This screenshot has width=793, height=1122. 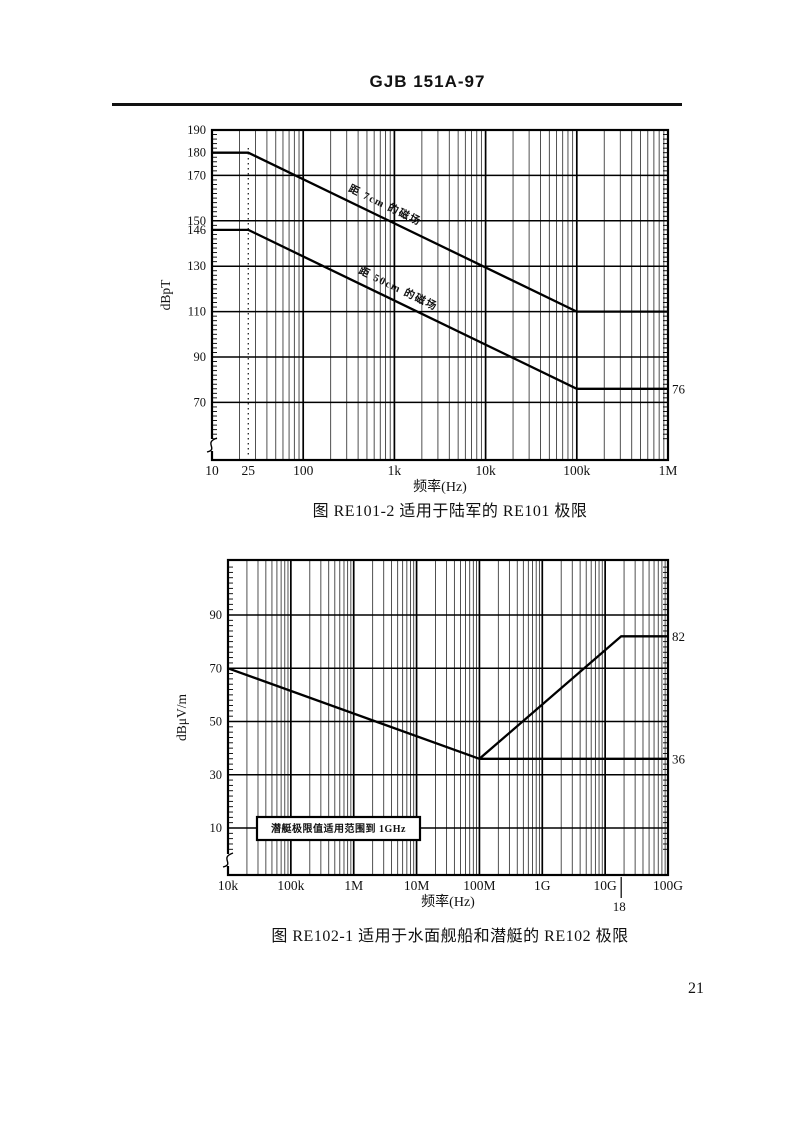 I want to click on svg-text: 10M, so click(x=417, y=885).